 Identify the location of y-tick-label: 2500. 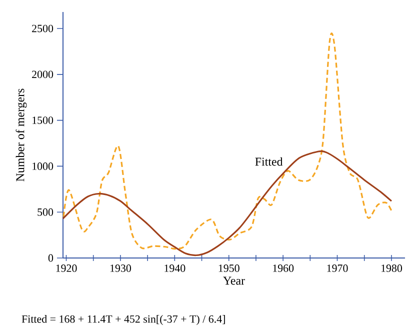
(43, 28).